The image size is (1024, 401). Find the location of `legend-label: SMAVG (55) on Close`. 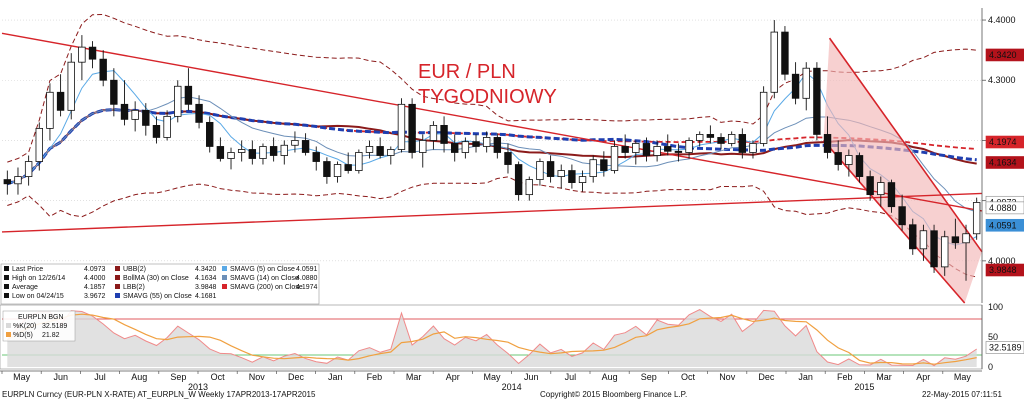

legend-label: SMAVG (55) on Close is located at coordinates (157, 296).